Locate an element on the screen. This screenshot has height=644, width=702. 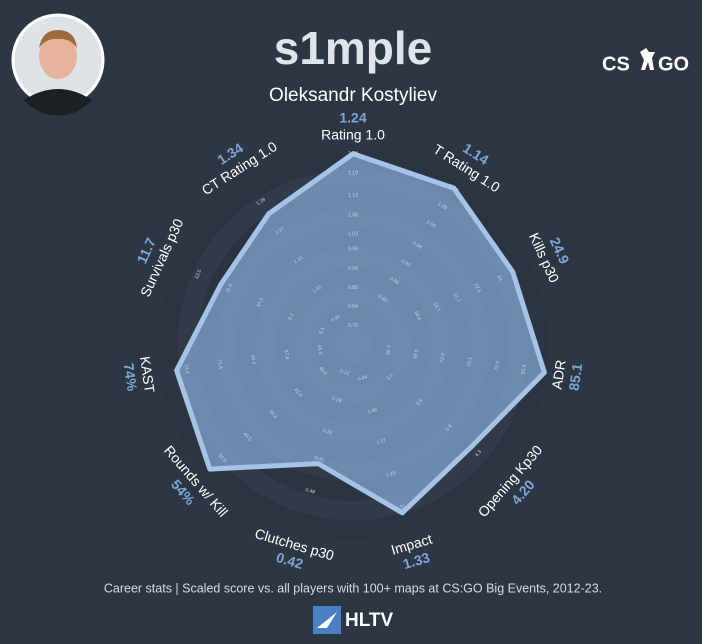
axis-tick-label: 1.27 is located at coordinates (280, 231).